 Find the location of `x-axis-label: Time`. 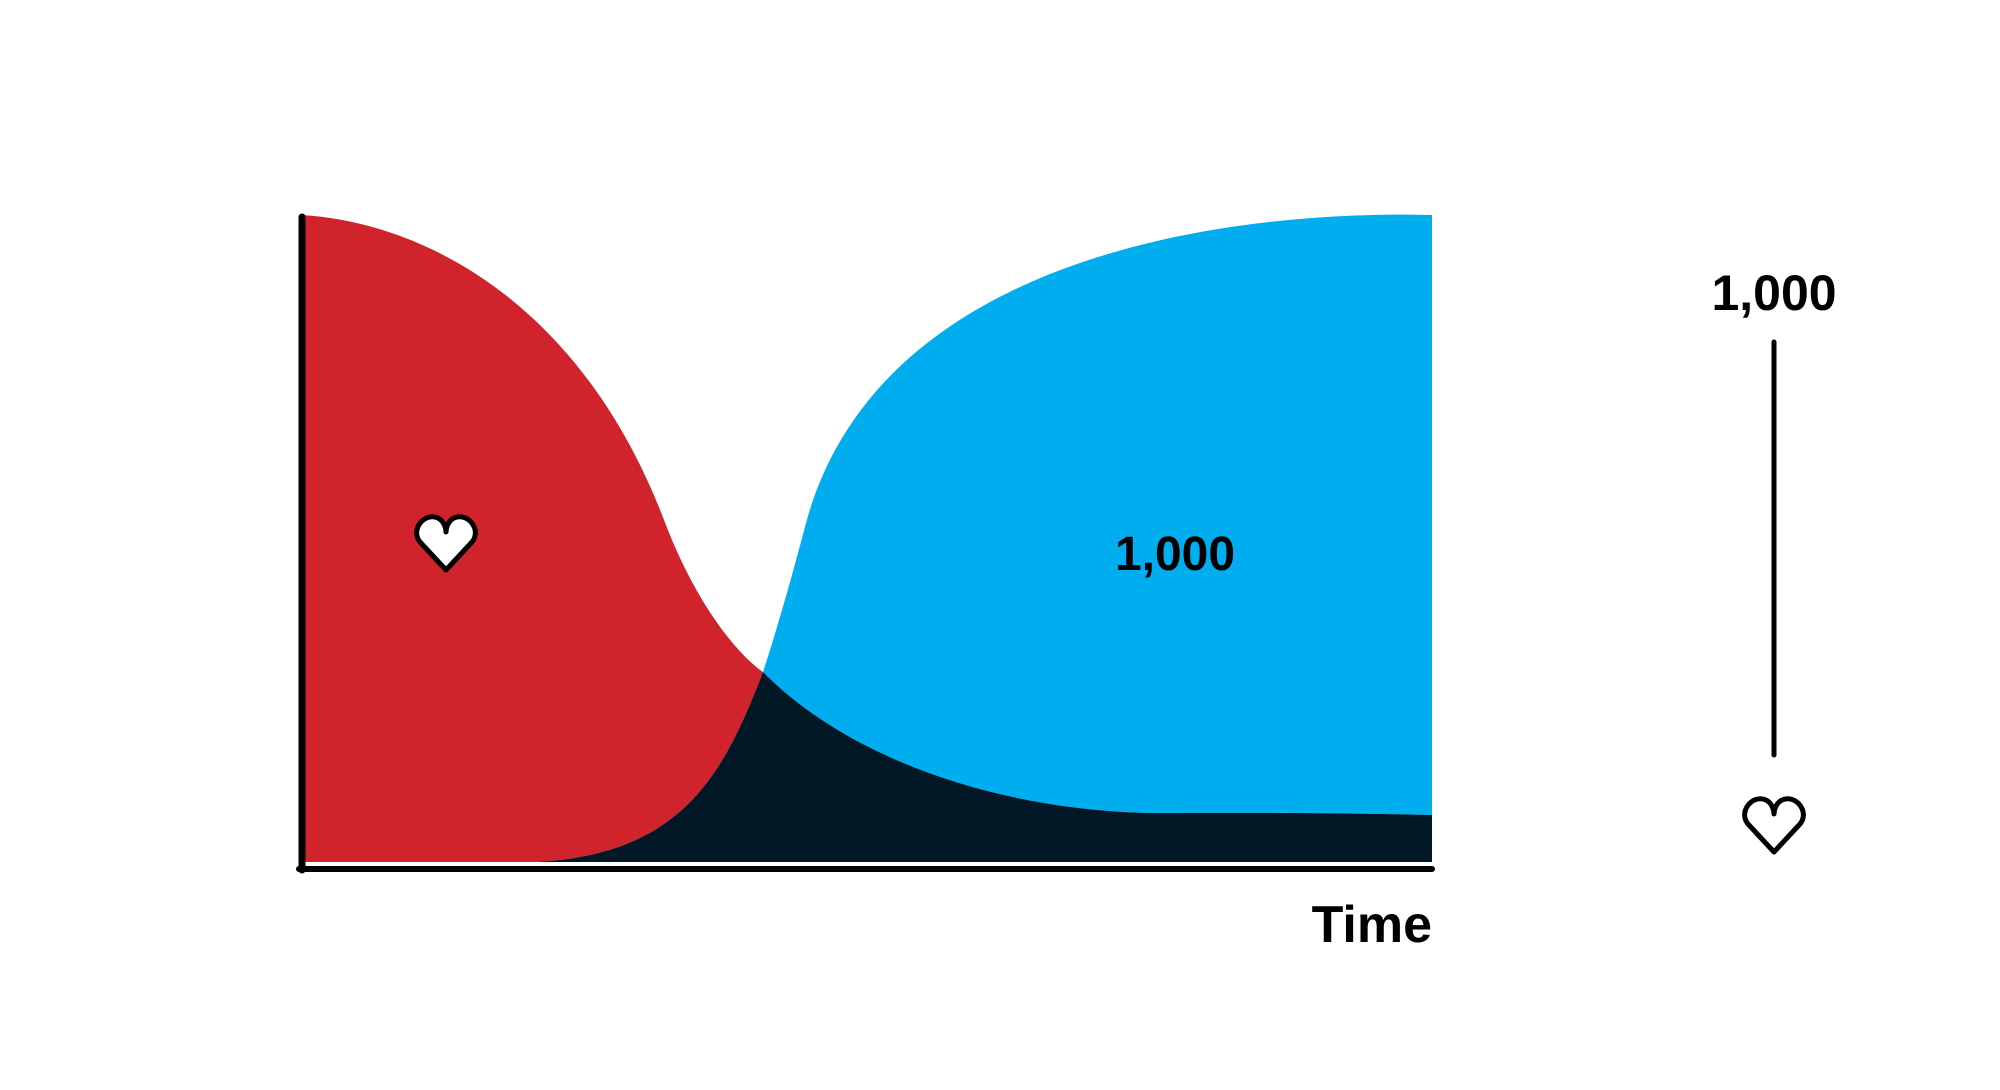

x-axis-label: Time is located at coordinates (1372, 925).